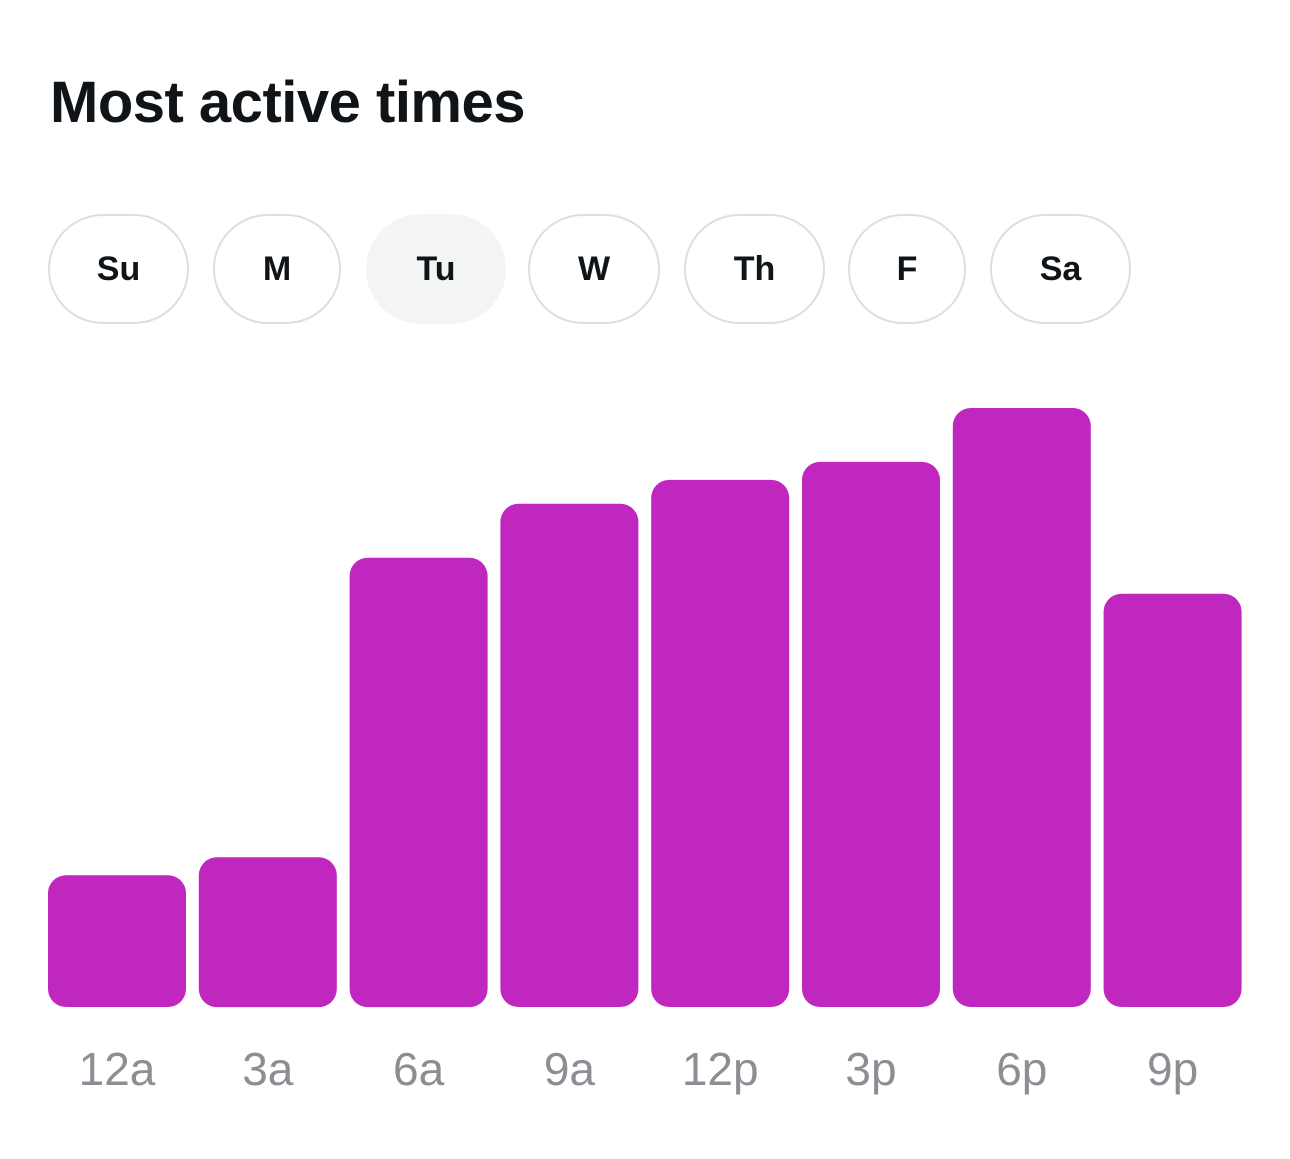 Image resolution: width=1290 pixels, height=1159 pixels. Describe the element at coordinates (436, 269) in the screenshot. I see `day-tab-tuesday: Tu` at that location.